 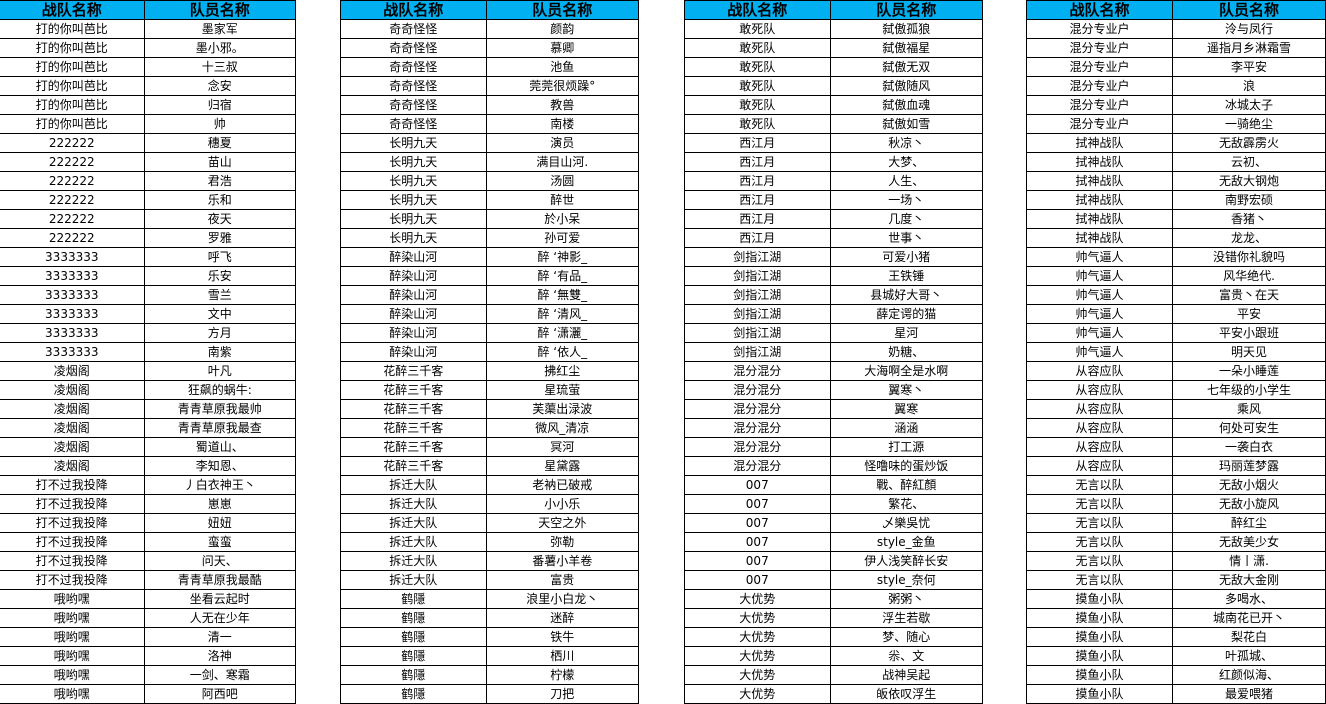 What do you see at coordinates (906, 276) in the screenshot?
I see `member-name-cell: 王铁锤` at bounding box center [906, 276].